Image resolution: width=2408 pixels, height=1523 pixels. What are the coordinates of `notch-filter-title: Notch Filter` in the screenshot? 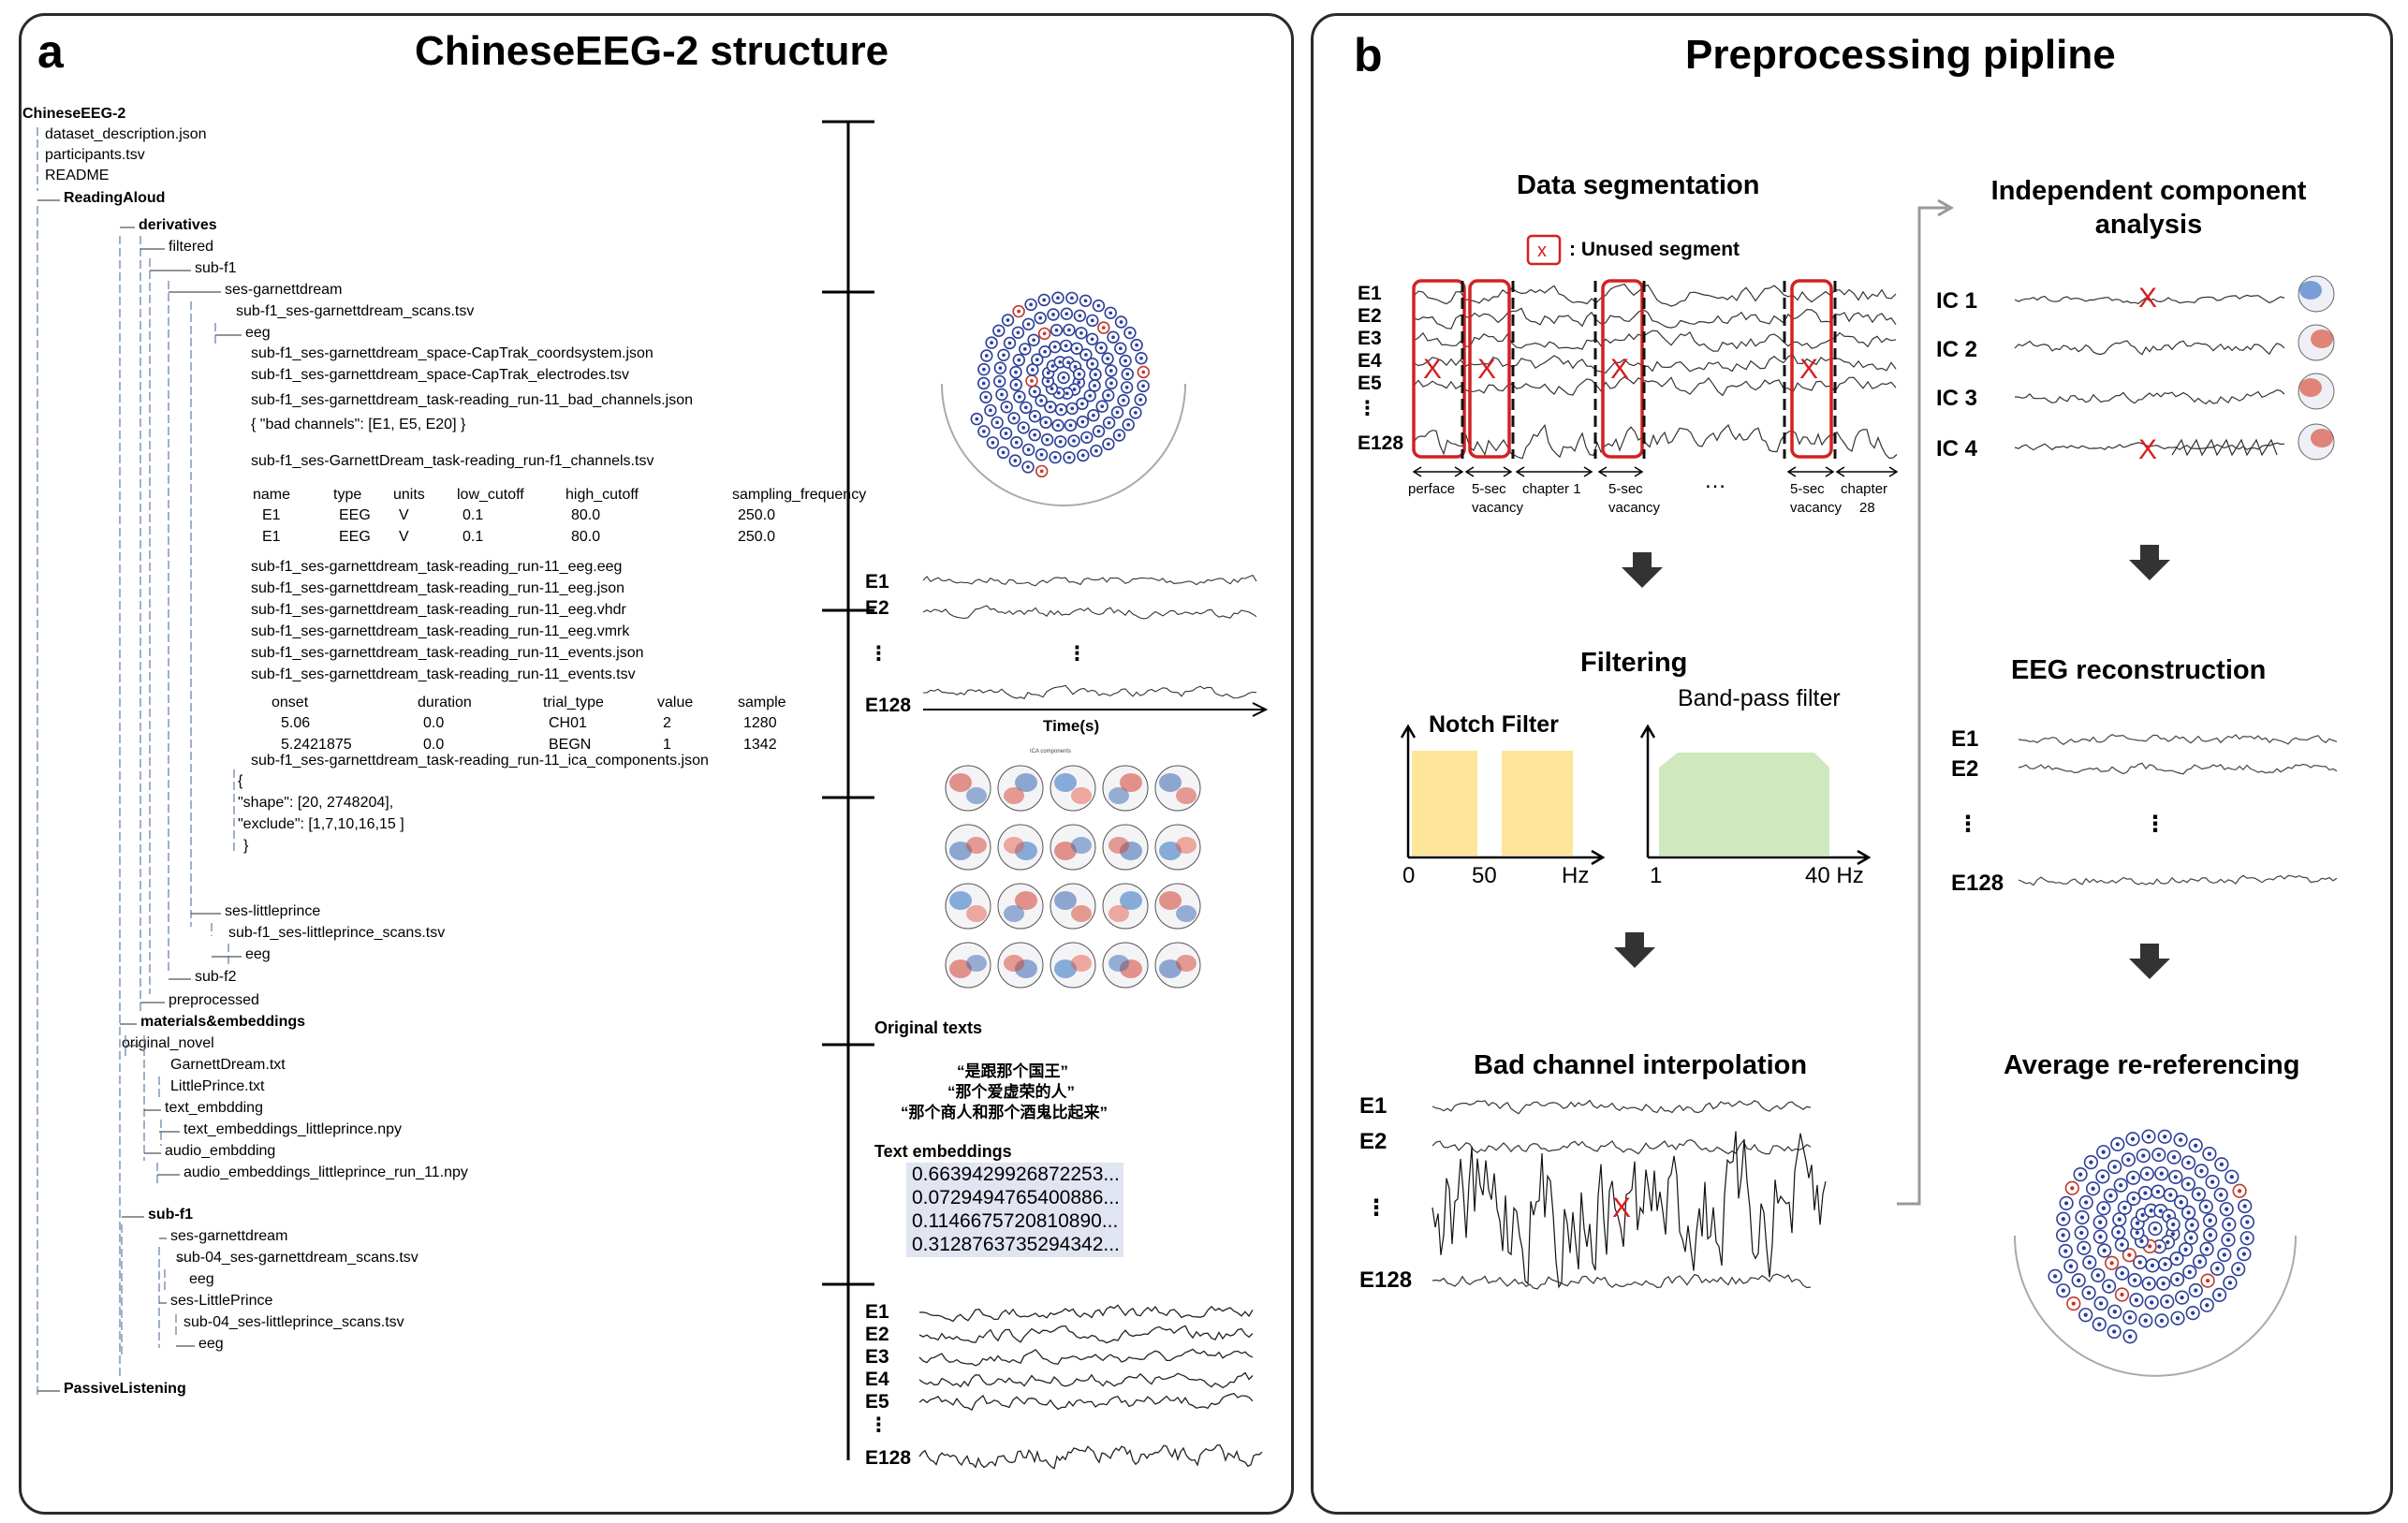 It's located at (1494, 724).